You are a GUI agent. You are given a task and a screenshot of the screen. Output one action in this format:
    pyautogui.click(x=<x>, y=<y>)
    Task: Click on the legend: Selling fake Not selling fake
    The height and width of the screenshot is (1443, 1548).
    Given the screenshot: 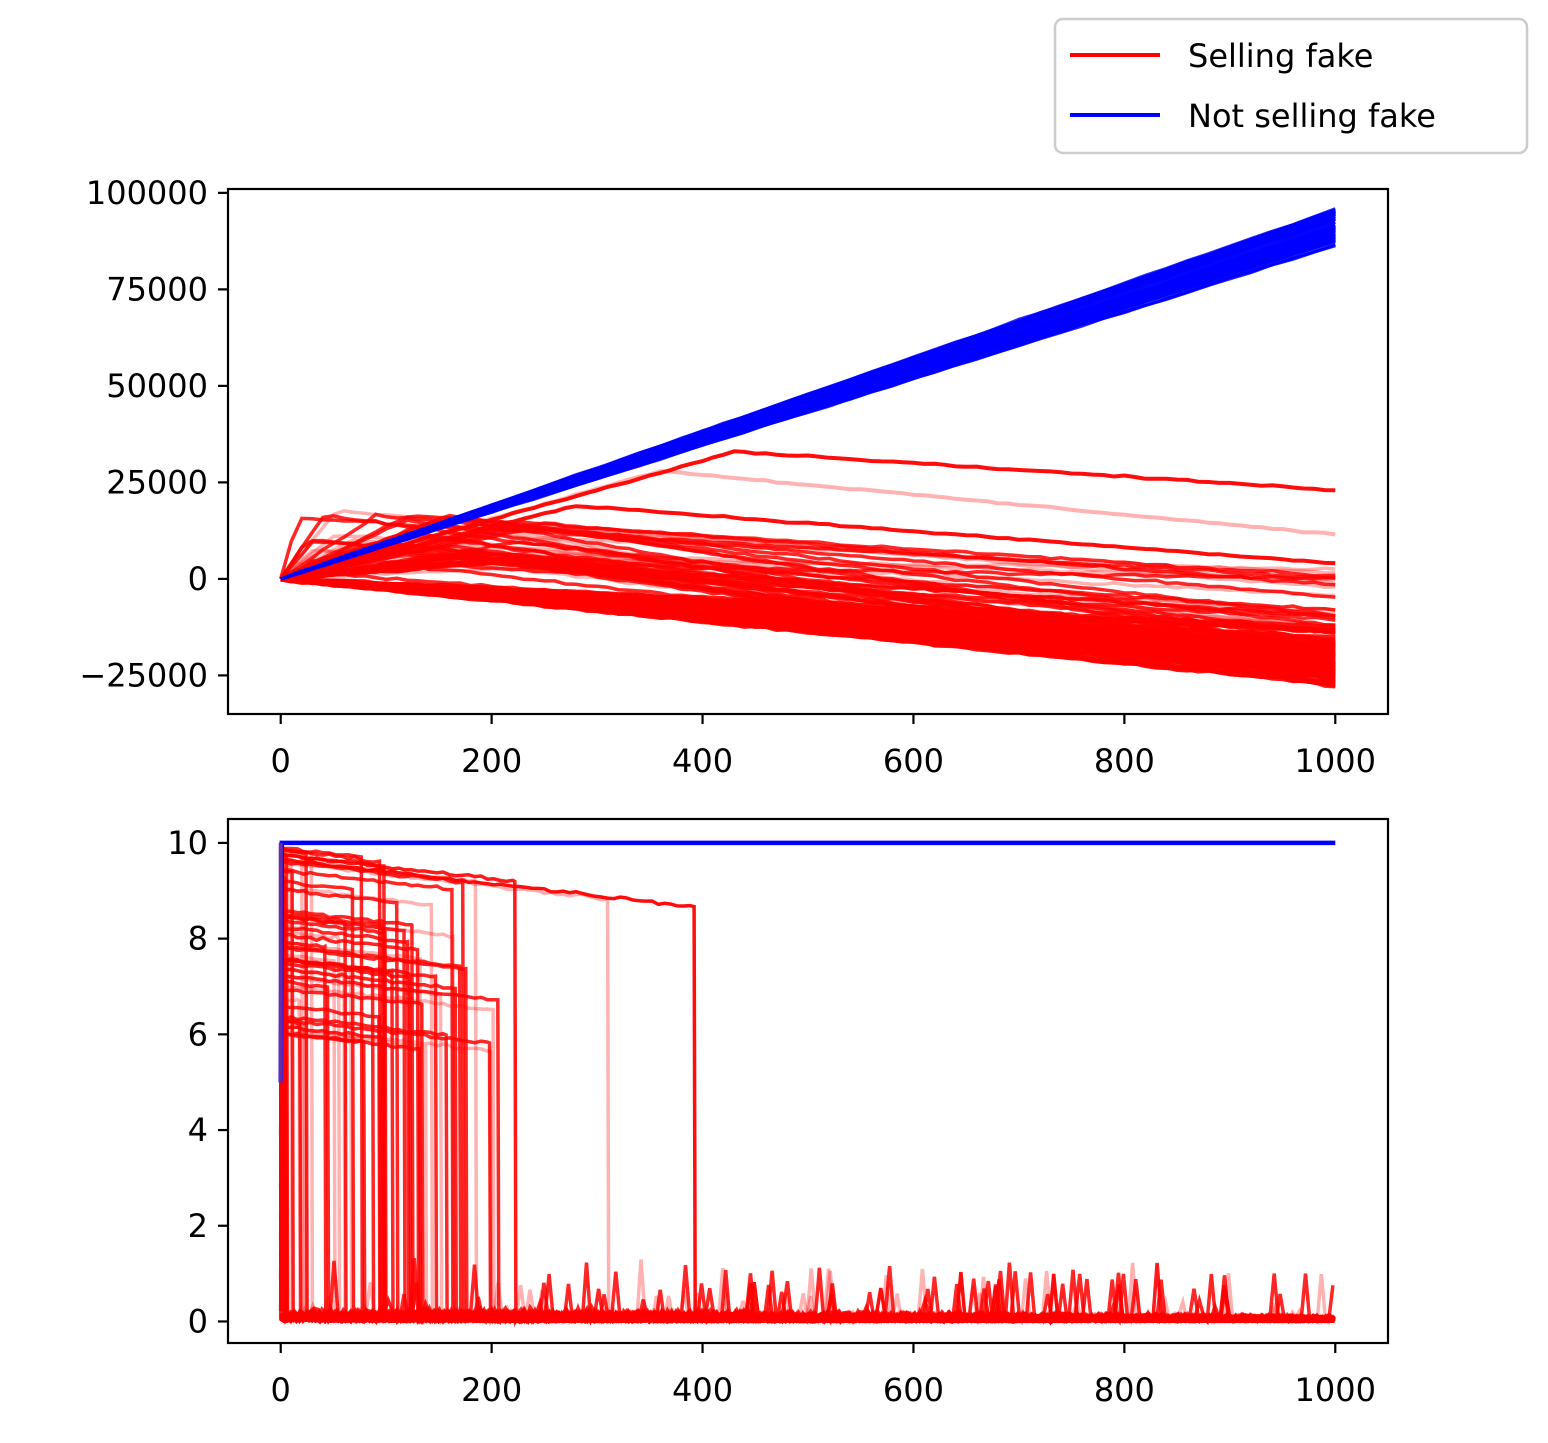 What is the action you would take?
    pyautogui.click(x=1291, y=86)
    